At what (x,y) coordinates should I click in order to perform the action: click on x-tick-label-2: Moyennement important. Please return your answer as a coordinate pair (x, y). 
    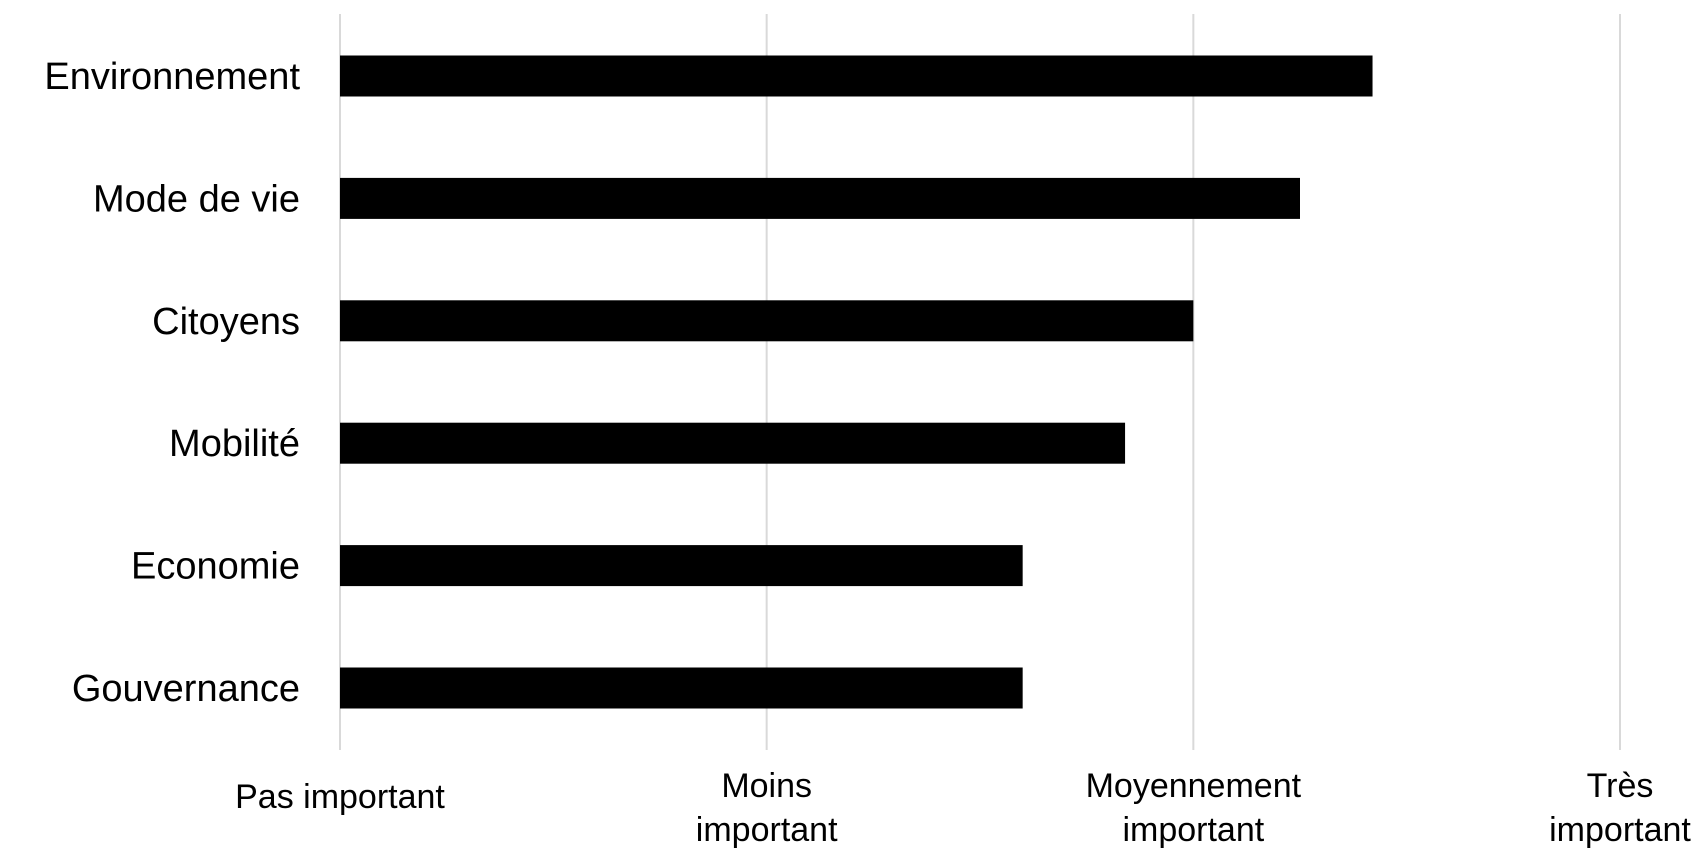
    Looking at the image, I should click on (1194, 808).